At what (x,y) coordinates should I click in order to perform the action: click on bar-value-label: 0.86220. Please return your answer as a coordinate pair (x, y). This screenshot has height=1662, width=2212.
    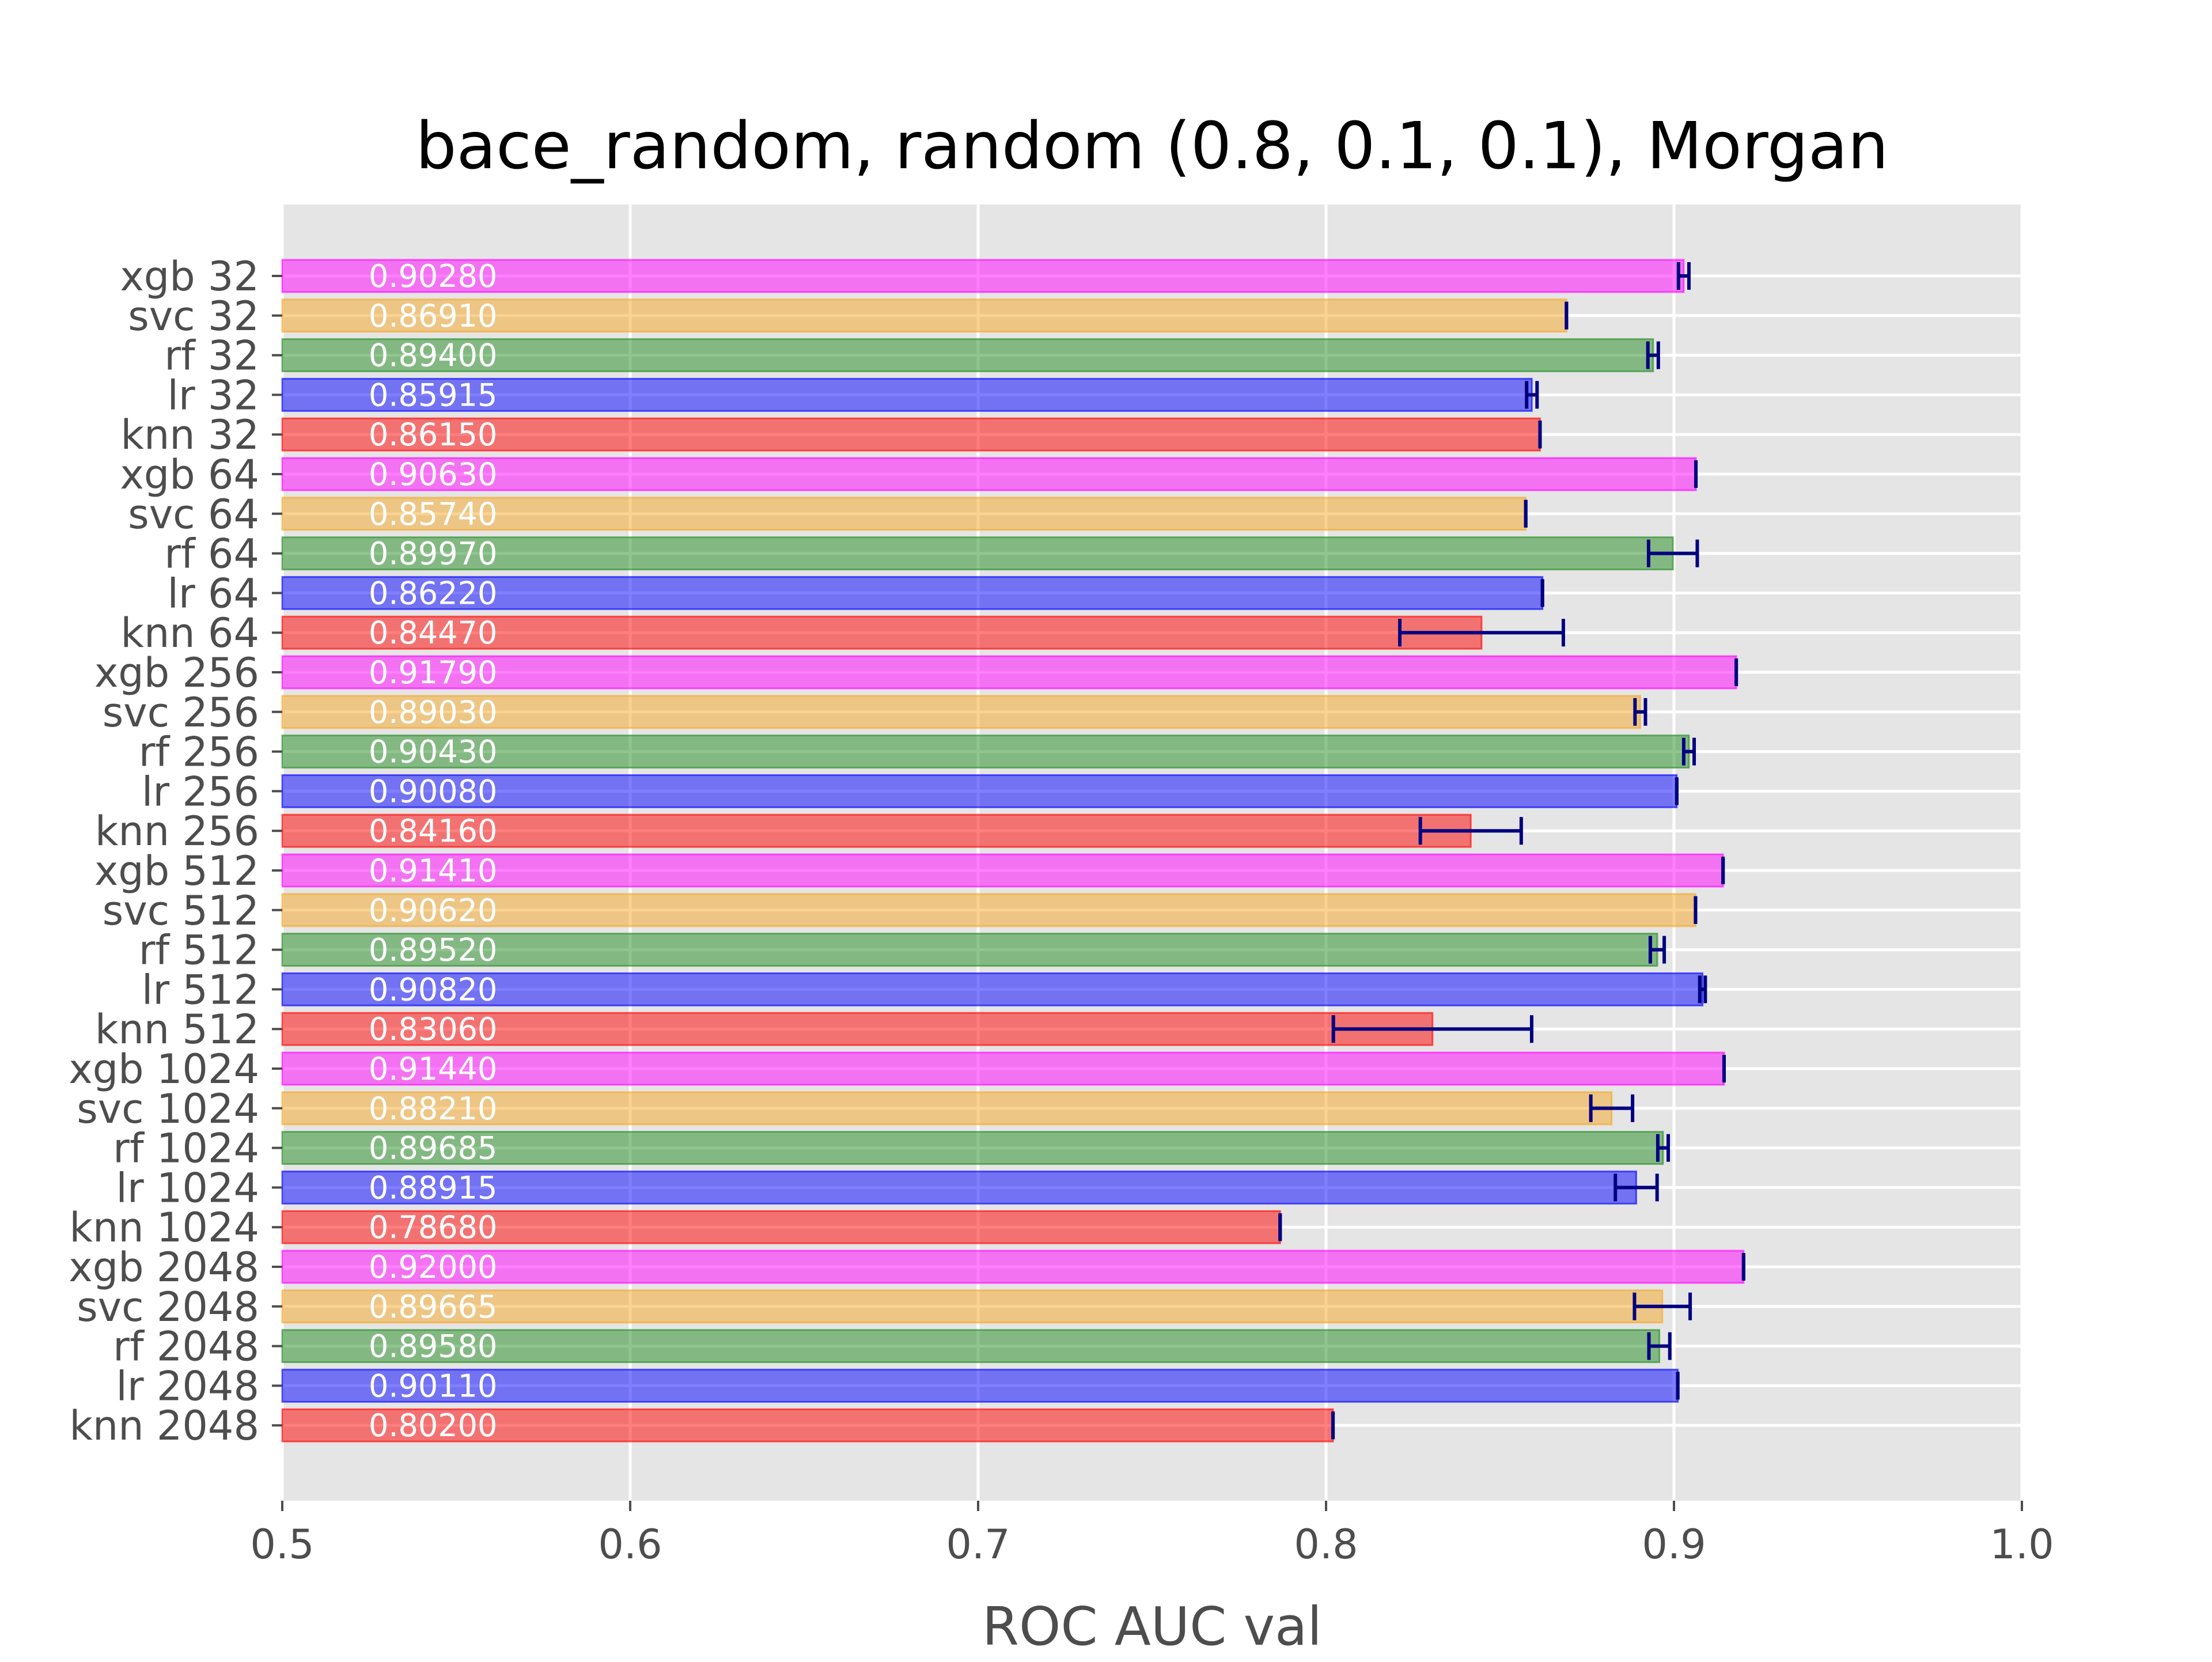
    Looking at the image, I should click on (433, 593).